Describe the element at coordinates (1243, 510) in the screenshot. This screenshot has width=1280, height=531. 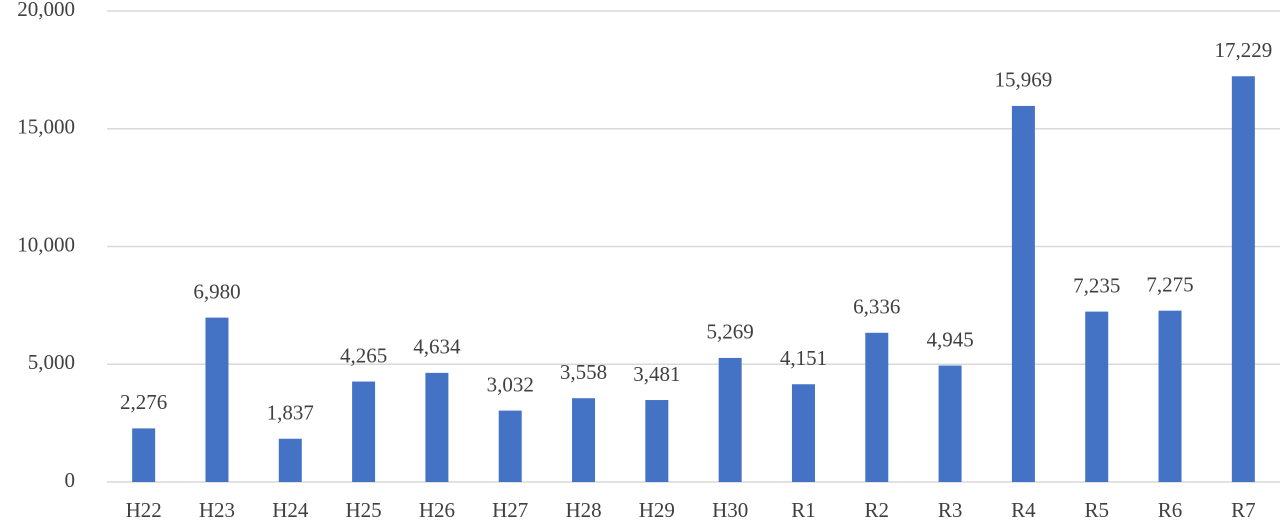
I see `x-tick-label: R7` at that location.